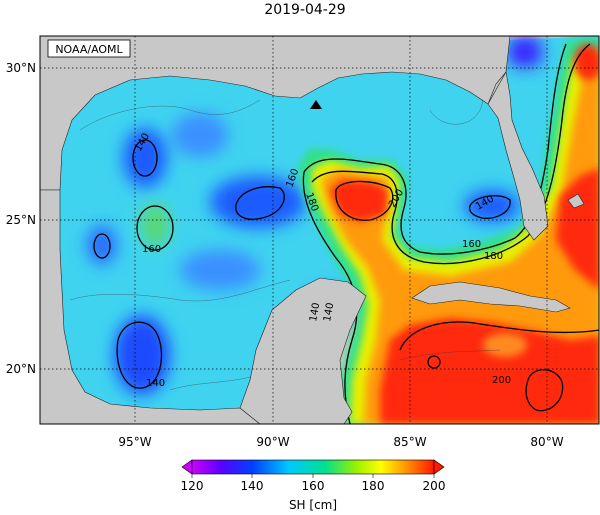 The image size is (600, 515). I want to click on colorbar-gradient, so click(313, 467).